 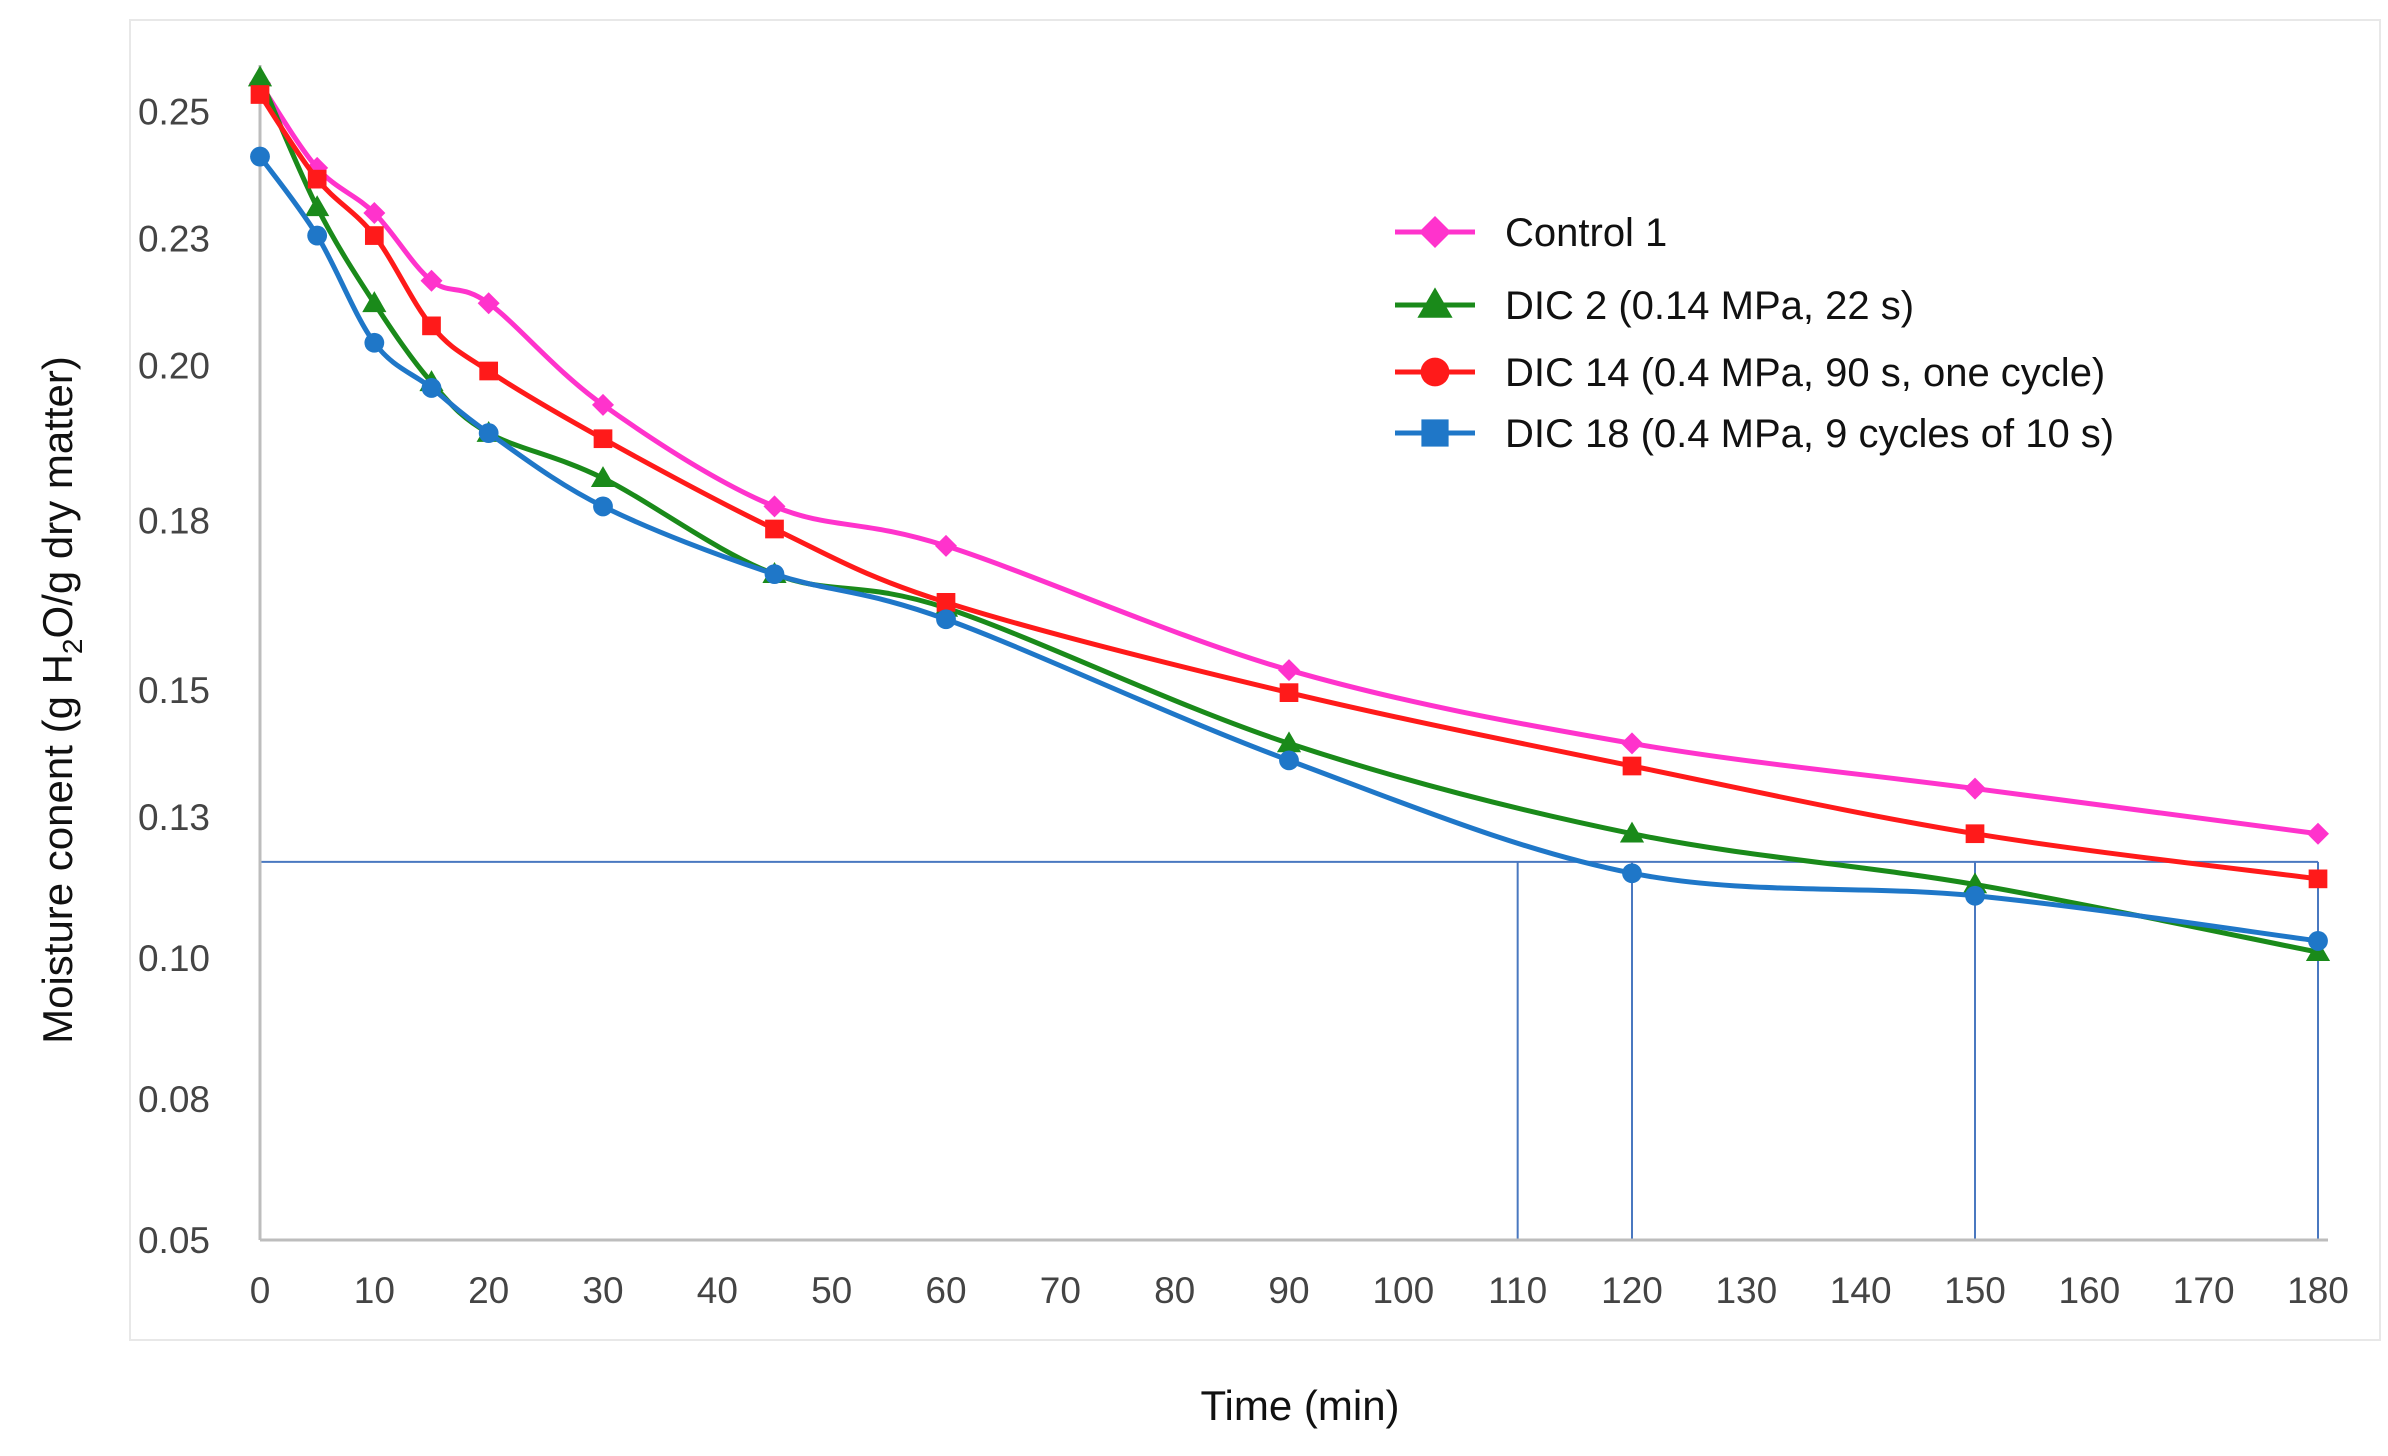 I want to click on x-tick-label: 100, so click(x=1403, y=1290).